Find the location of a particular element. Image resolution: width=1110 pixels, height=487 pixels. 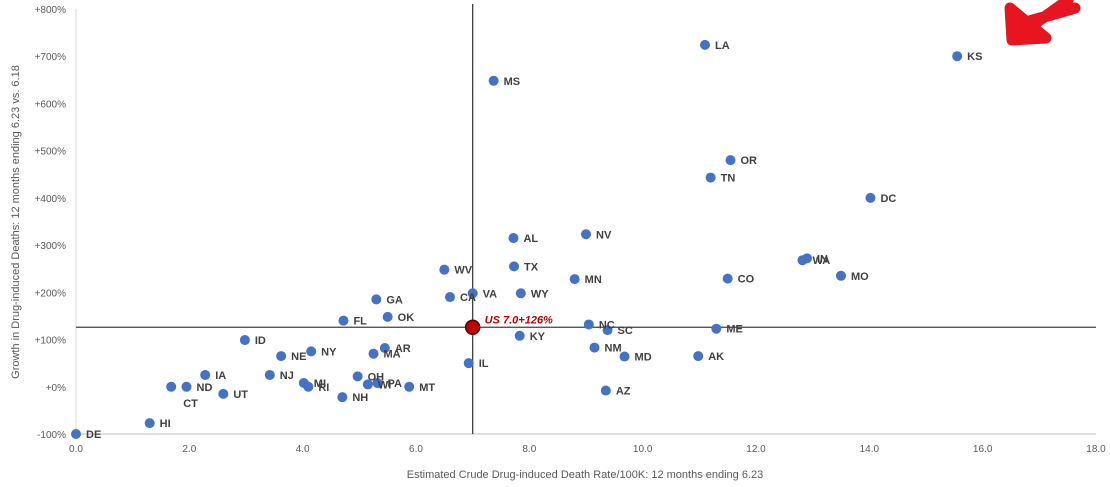

data-point-az is located at coordinates (605, 390).